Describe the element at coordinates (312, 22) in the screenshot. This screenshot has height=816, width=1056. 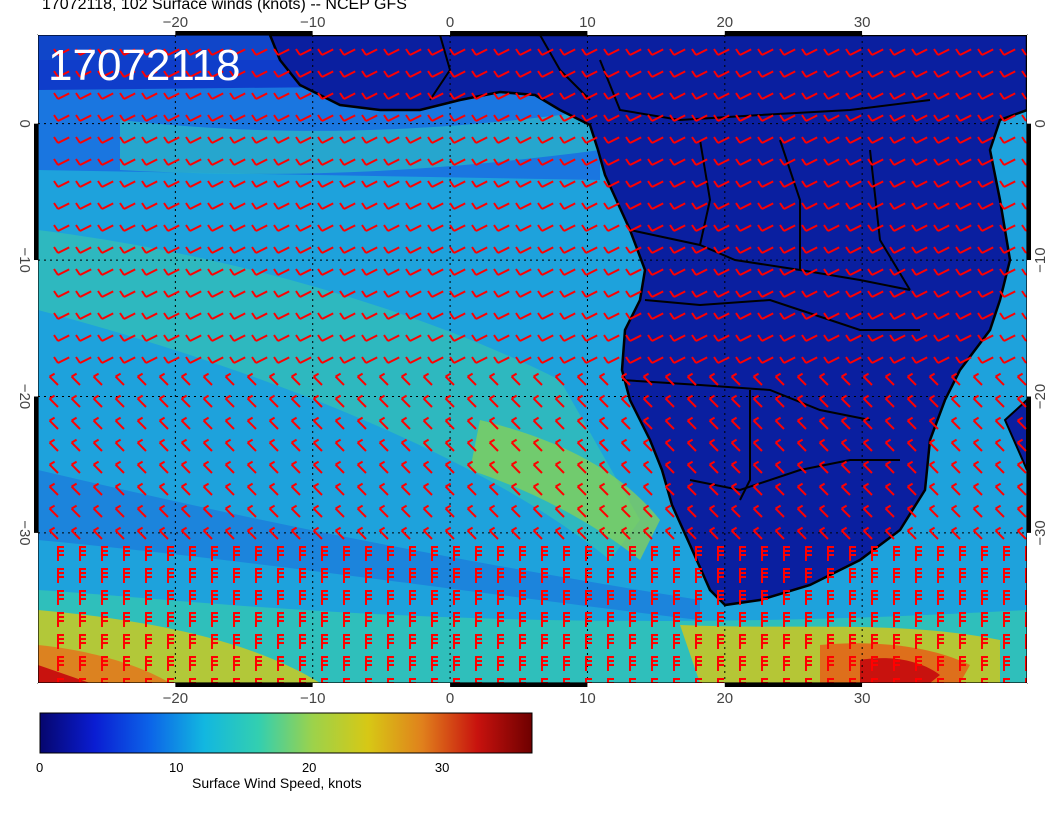
I see `lon-tick-label: −10` at that location.